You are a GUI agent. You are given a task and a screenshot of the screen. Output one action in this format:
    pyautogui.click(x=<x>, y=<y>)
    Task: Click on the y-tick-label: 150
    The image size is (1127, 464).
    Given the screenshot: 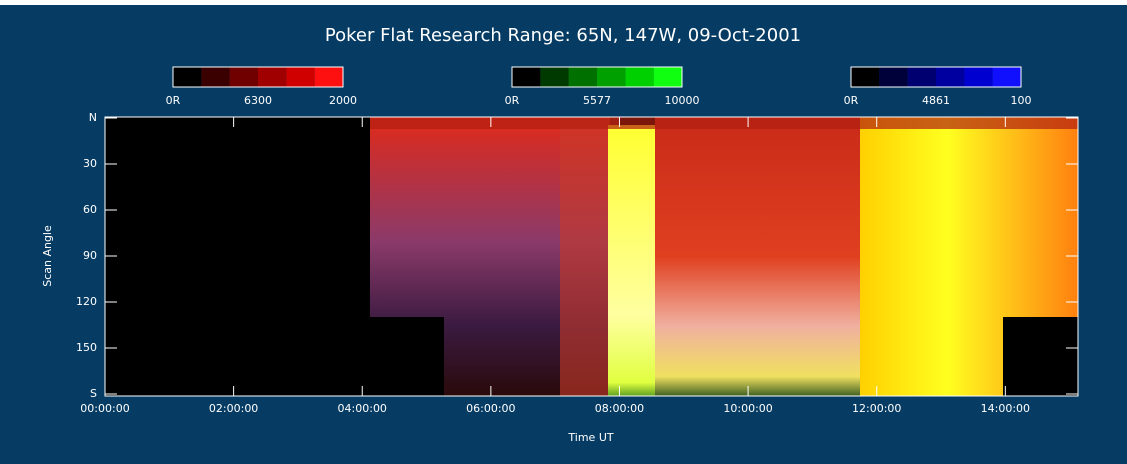 What is the action you would take?
    pyautogui.click(x=86, y=347)
    